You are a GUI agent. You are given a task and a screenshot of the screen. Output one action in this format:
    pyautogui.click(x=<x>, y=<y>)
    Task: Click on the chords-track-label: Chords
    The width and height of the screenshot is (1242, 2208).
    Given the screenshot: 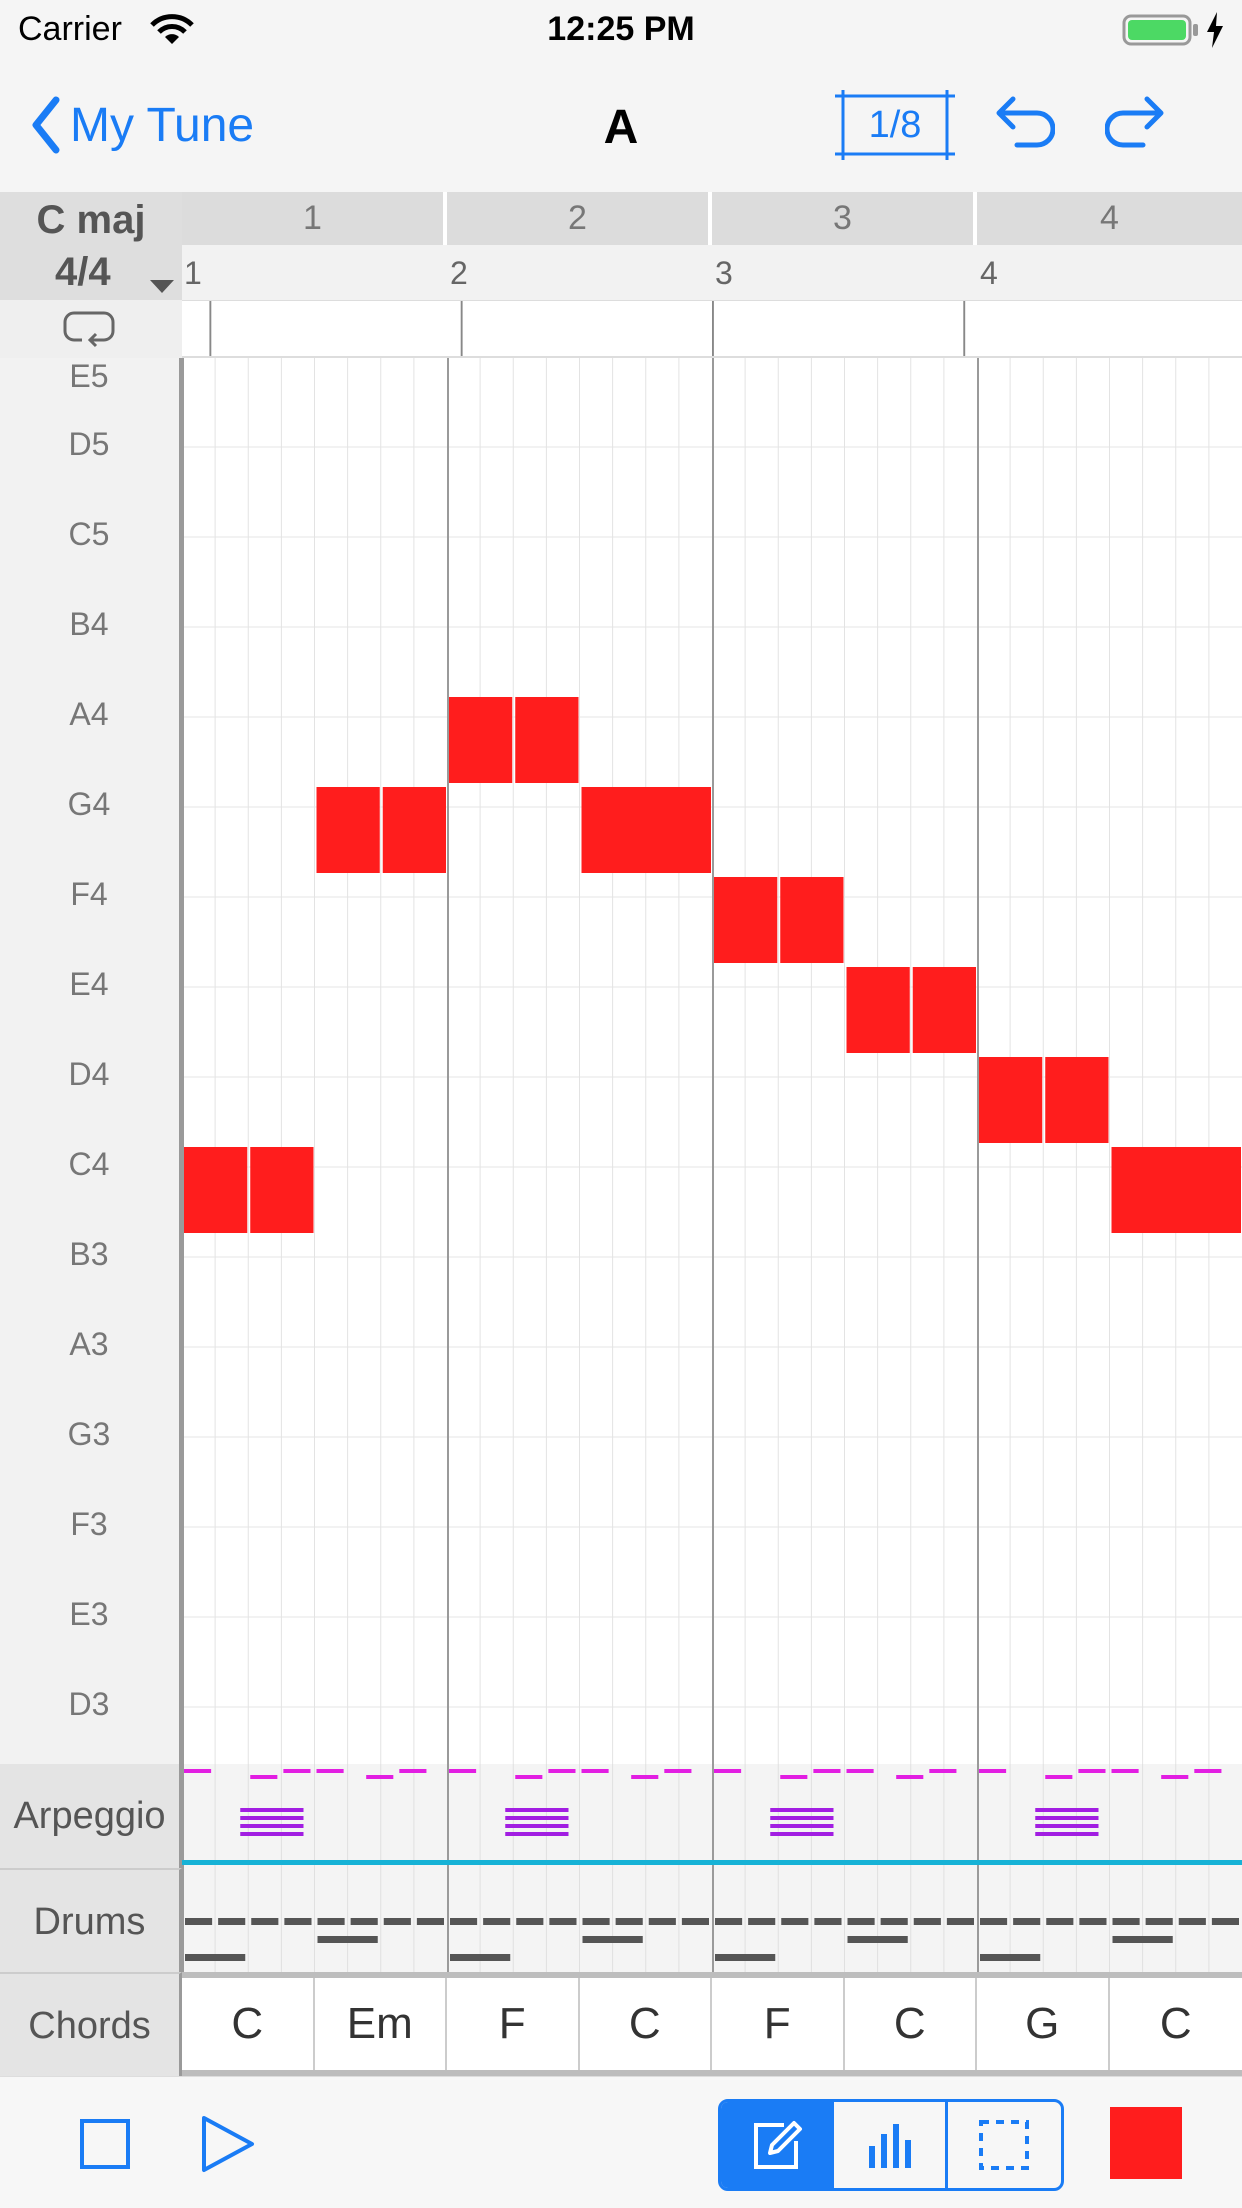 What is the action you would take?
    pyautogui.click(x=91, y=2024)
    